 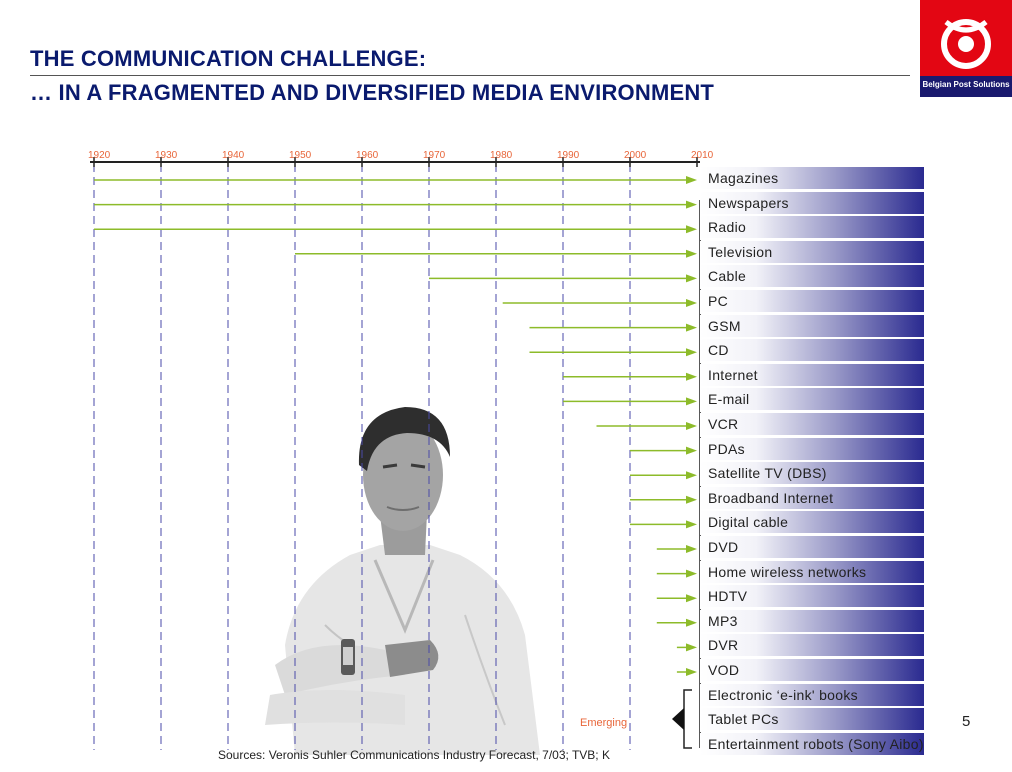 I want to click on slide-title-line1: THE COMMUNICATION CHALLENGE:, so click(x=228, y=58).